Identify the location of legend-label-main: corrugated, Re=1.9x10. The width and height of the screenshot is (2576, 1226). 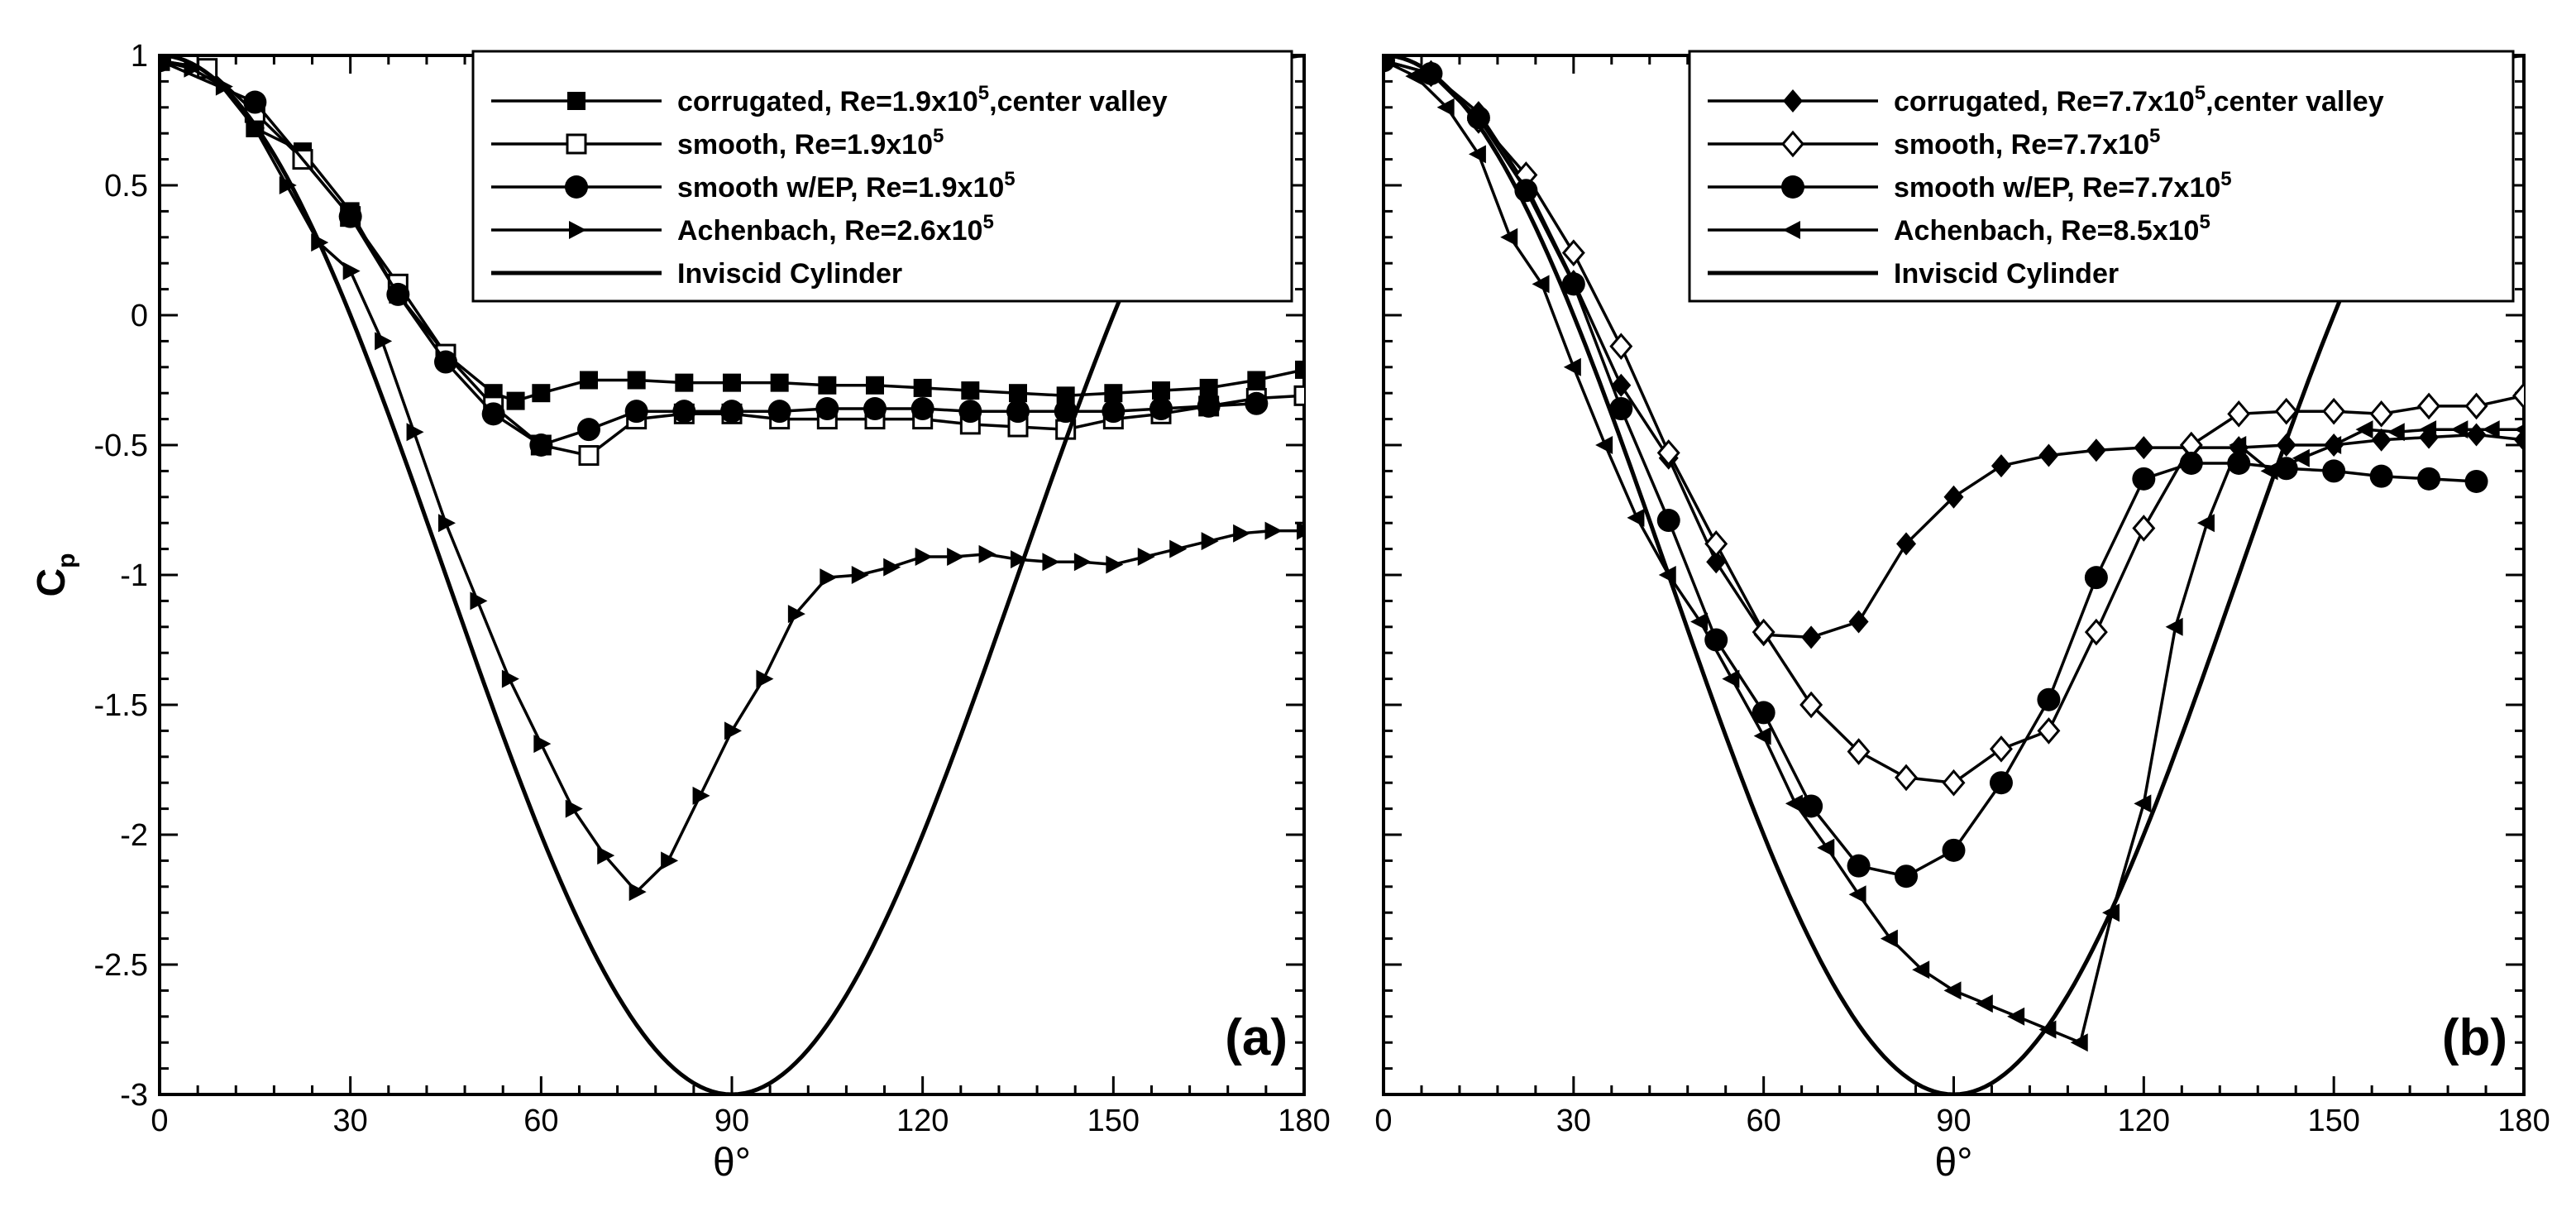
(828, 101).